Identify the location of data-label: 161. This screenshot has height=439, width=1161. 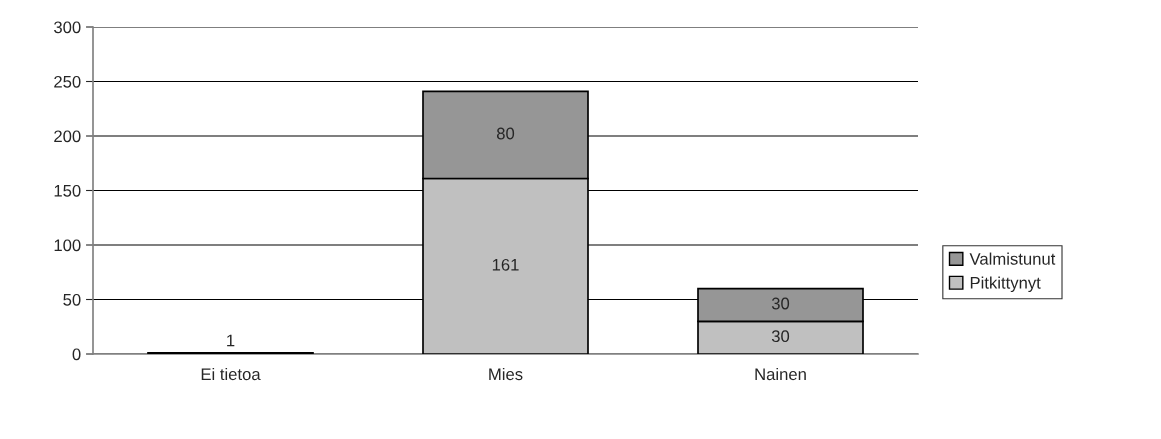
(505, 264).